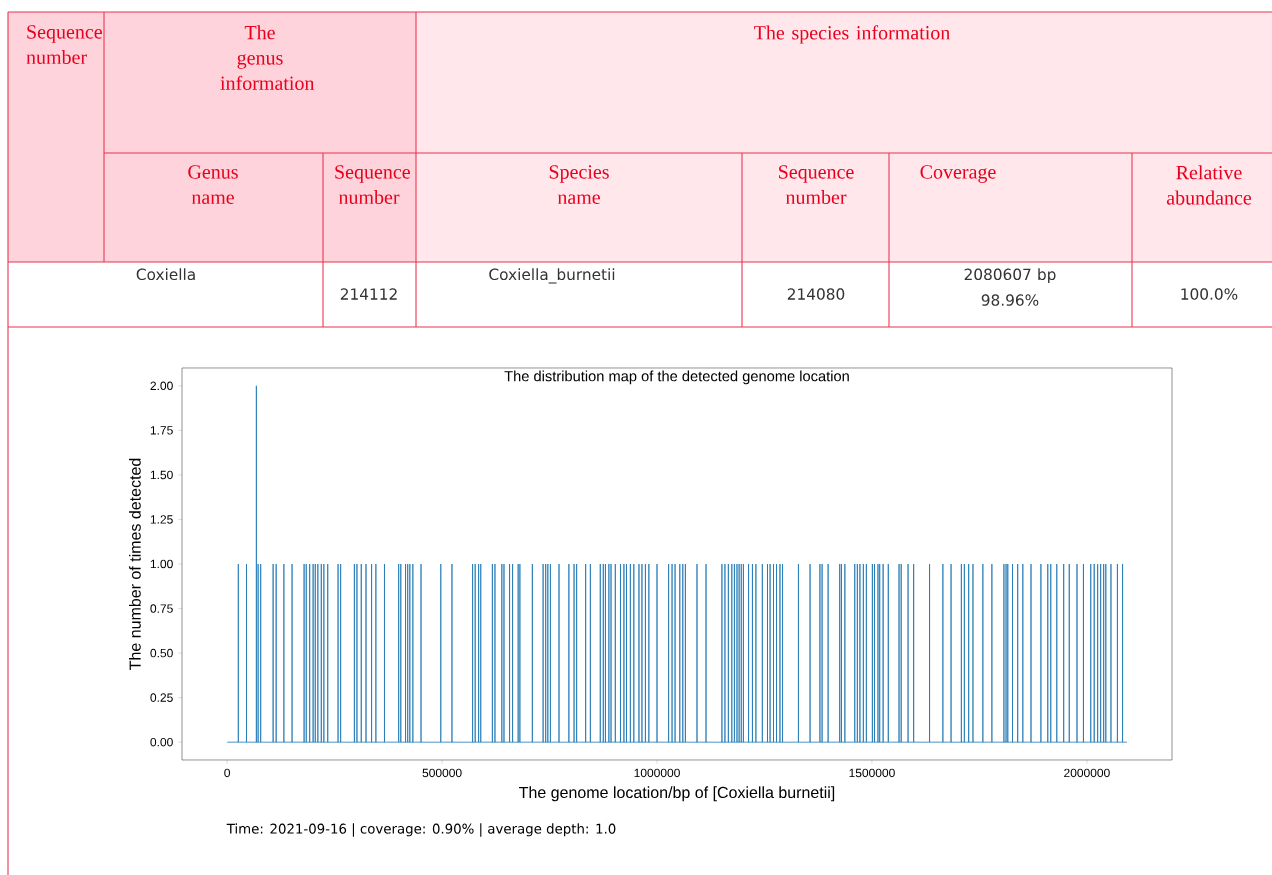 The image size is (1272, 875). I want to click on y-tick-label: 0.00, so click(161, 742).